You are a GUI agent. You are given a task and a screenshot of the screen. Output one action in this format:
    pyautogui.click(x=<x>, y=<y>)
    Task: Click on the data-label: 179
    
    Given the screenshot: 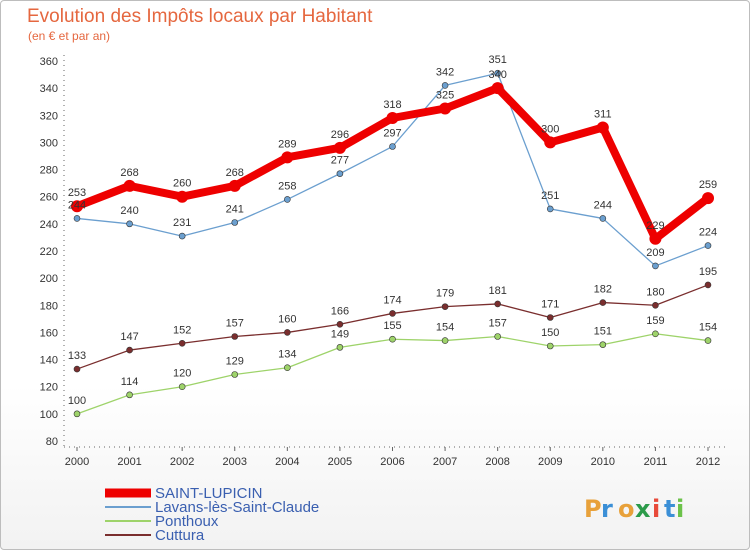 What is the action you would take?
    pyautogui.click(x=445, y=294)
    